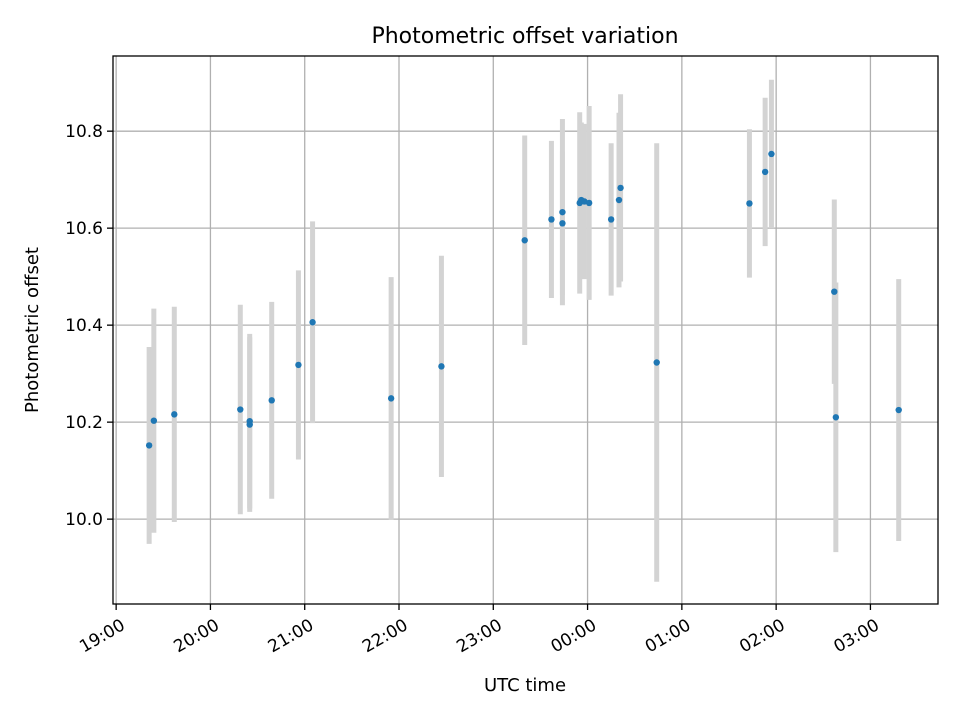 The width and height of the screenshot is (960, 720). Describe the element at coordinates (291, 636) in the screenshot. I see `x-tick-label: 21:00` at that location.